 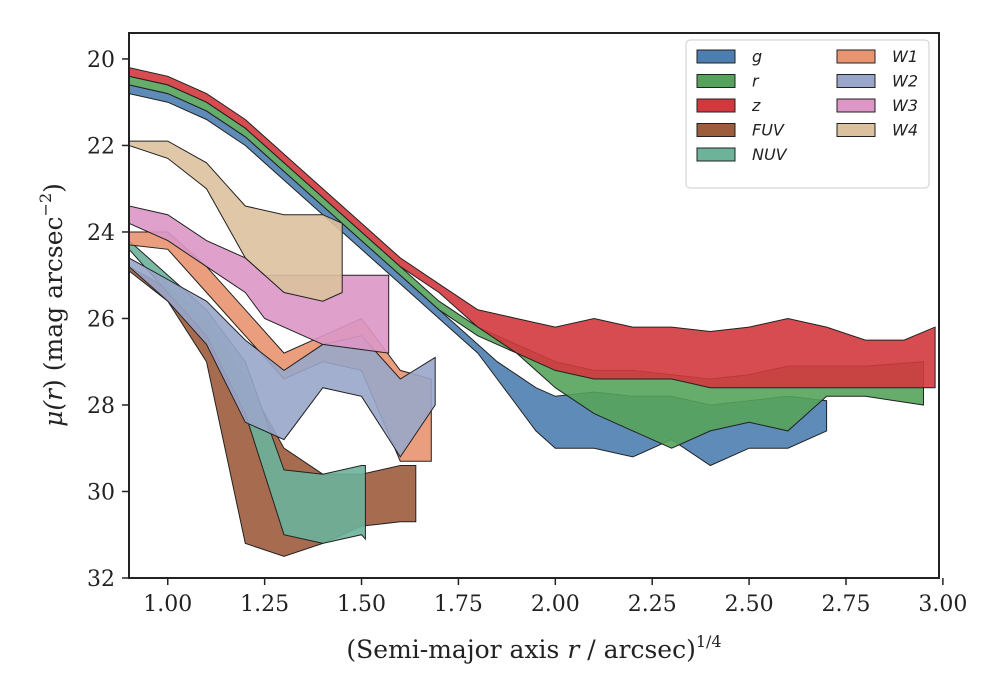 What do you see at coordinates (52, 305) in the screenshot?
I see `y-axis-label: μ(r) (mag arcsec−2)` at bounding box center [52, 305].